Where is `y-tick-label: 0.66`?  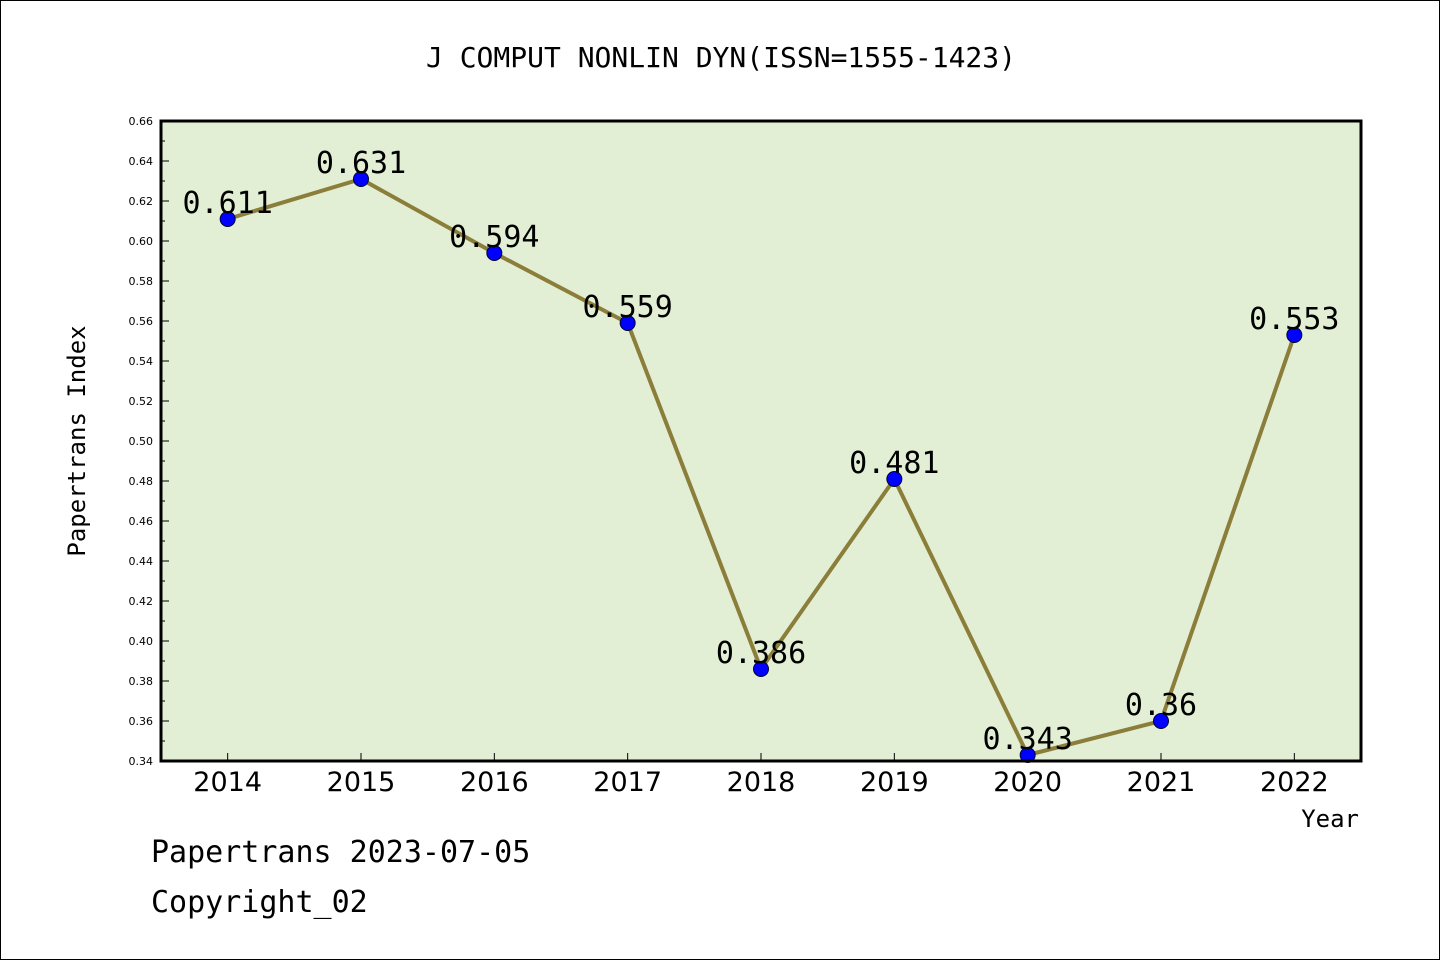
y-tick-label: 0.66 is located at coordinates (141, 121).